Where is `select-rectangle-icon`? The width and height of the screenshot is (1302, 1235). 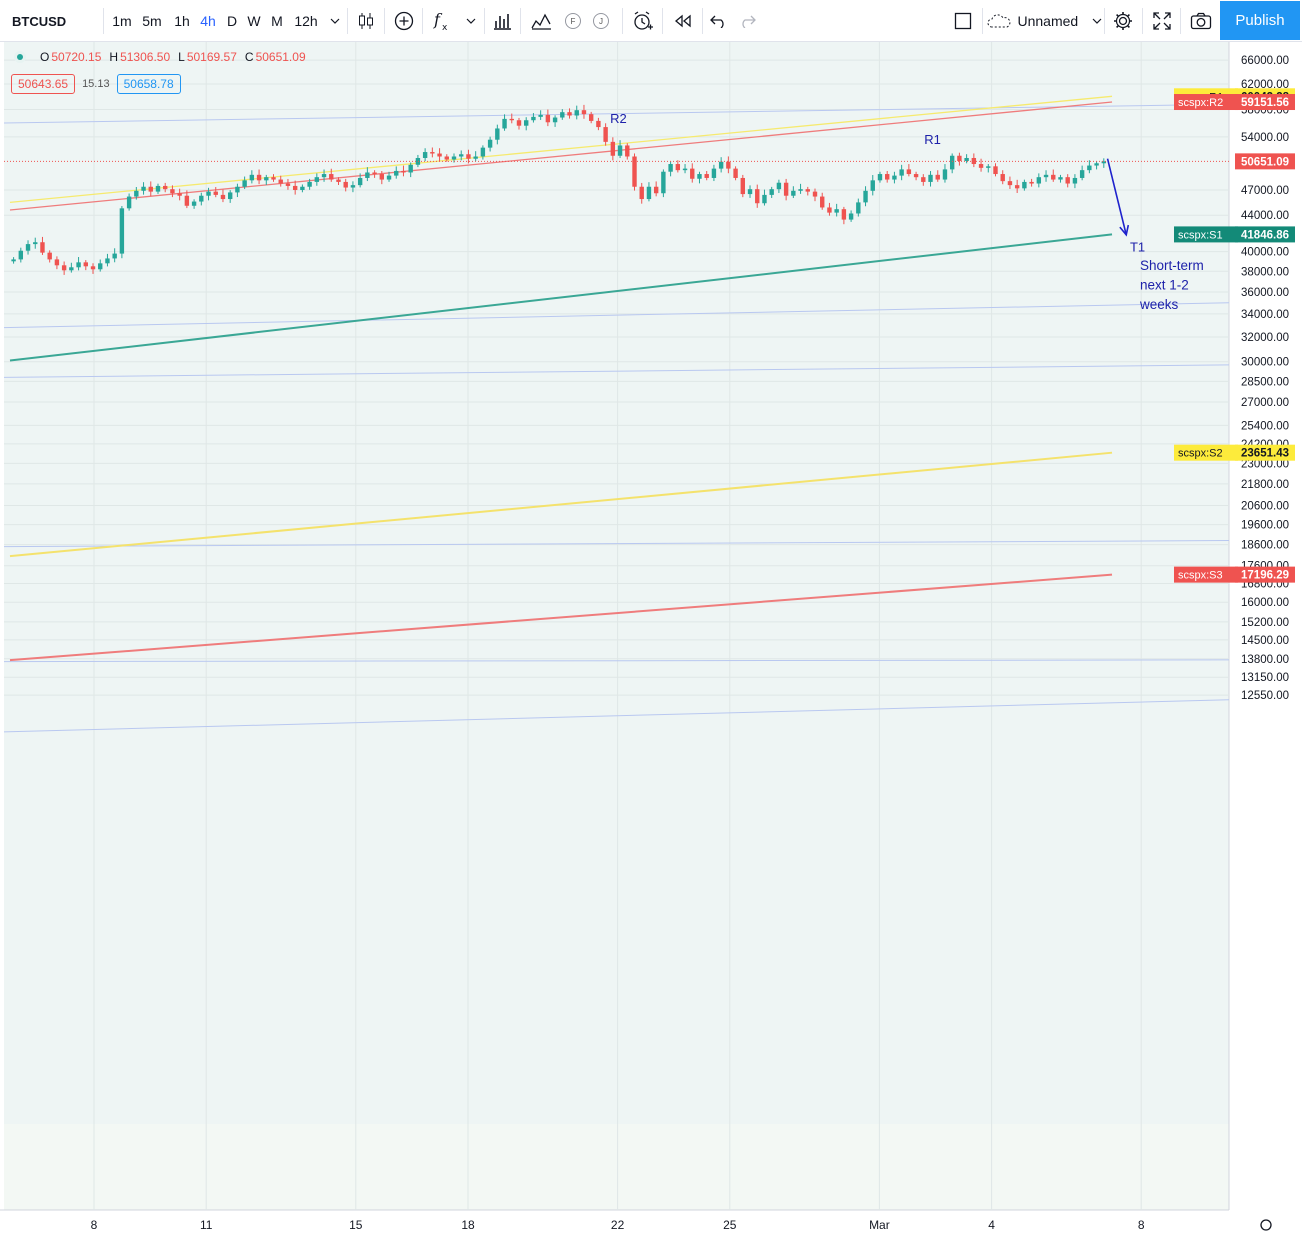
select-rectangle-icon is located at coordinates (963, 21).